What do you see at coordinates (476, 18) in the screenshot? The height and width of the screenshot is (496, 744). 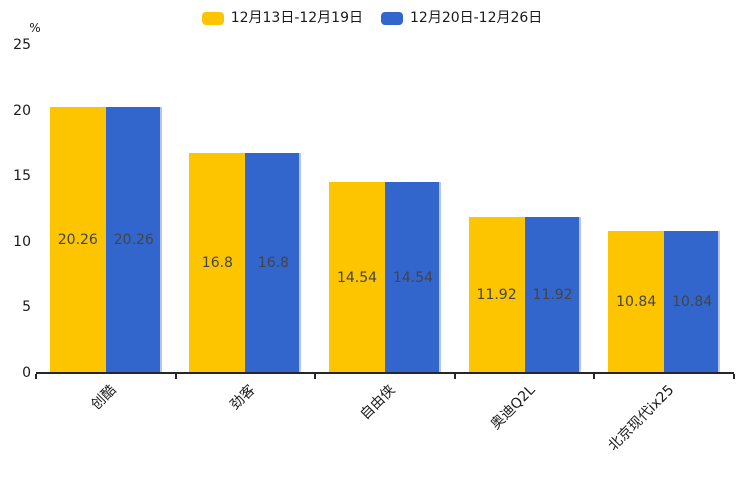 I see `legend-label: 12月20日-12月26日` at bounding box center [476, 18].